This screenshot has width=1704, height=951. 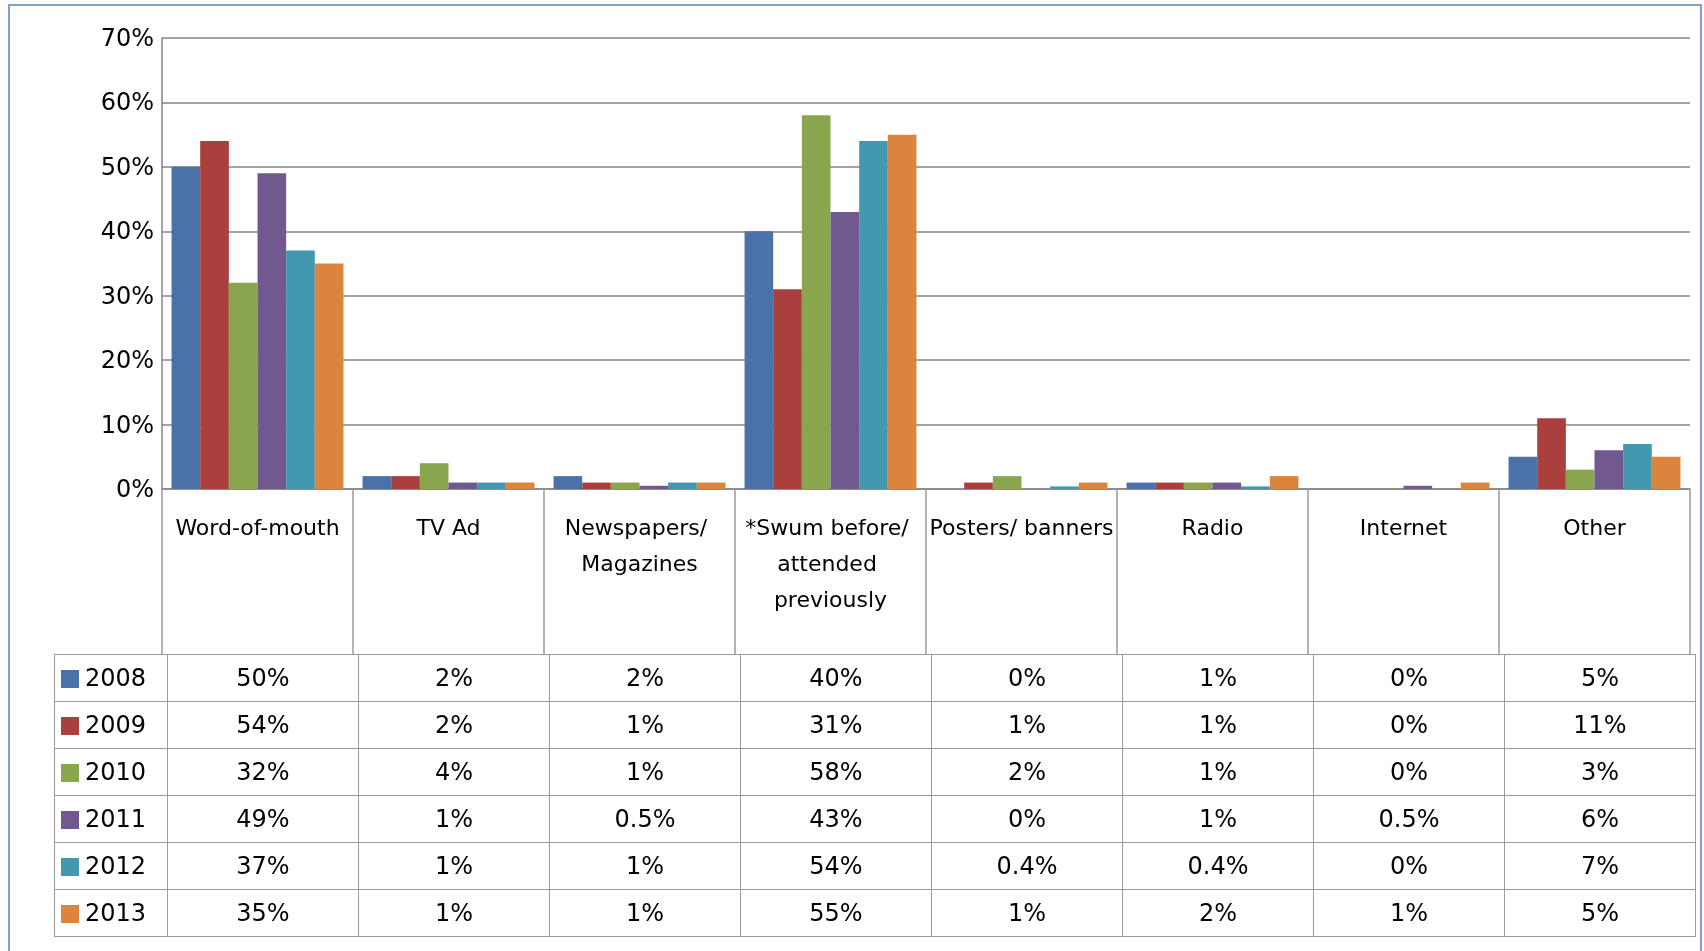 I want to click on x-tick-label: Newspapers/ Magazines, so click(x=639, y=545).